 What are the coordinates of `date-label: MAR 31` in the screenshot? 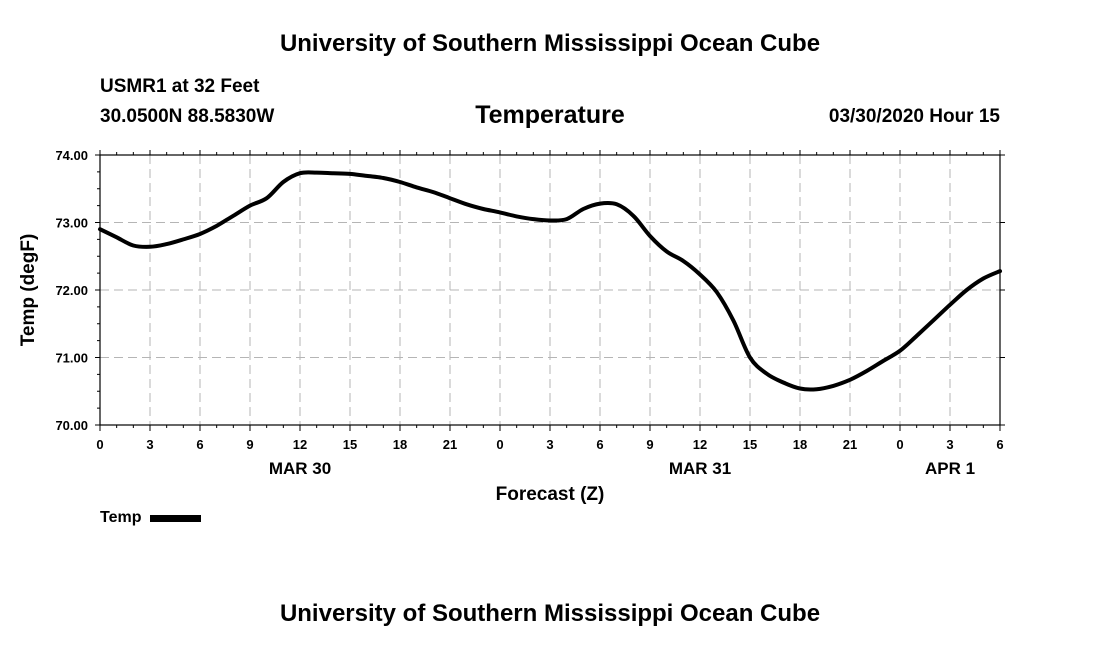 It's located at (700, 468).